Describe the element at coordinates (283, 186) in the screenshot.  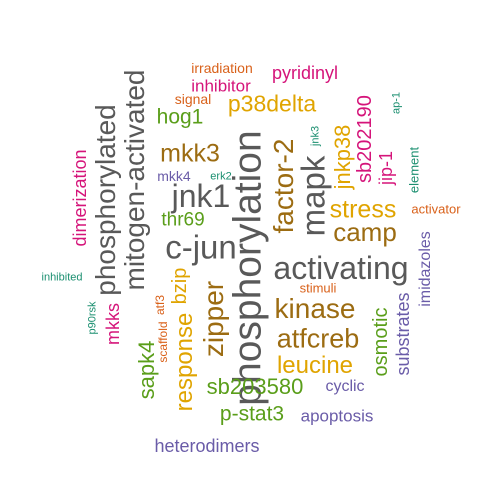
I see `word-factor-2: factor-2` at that location.